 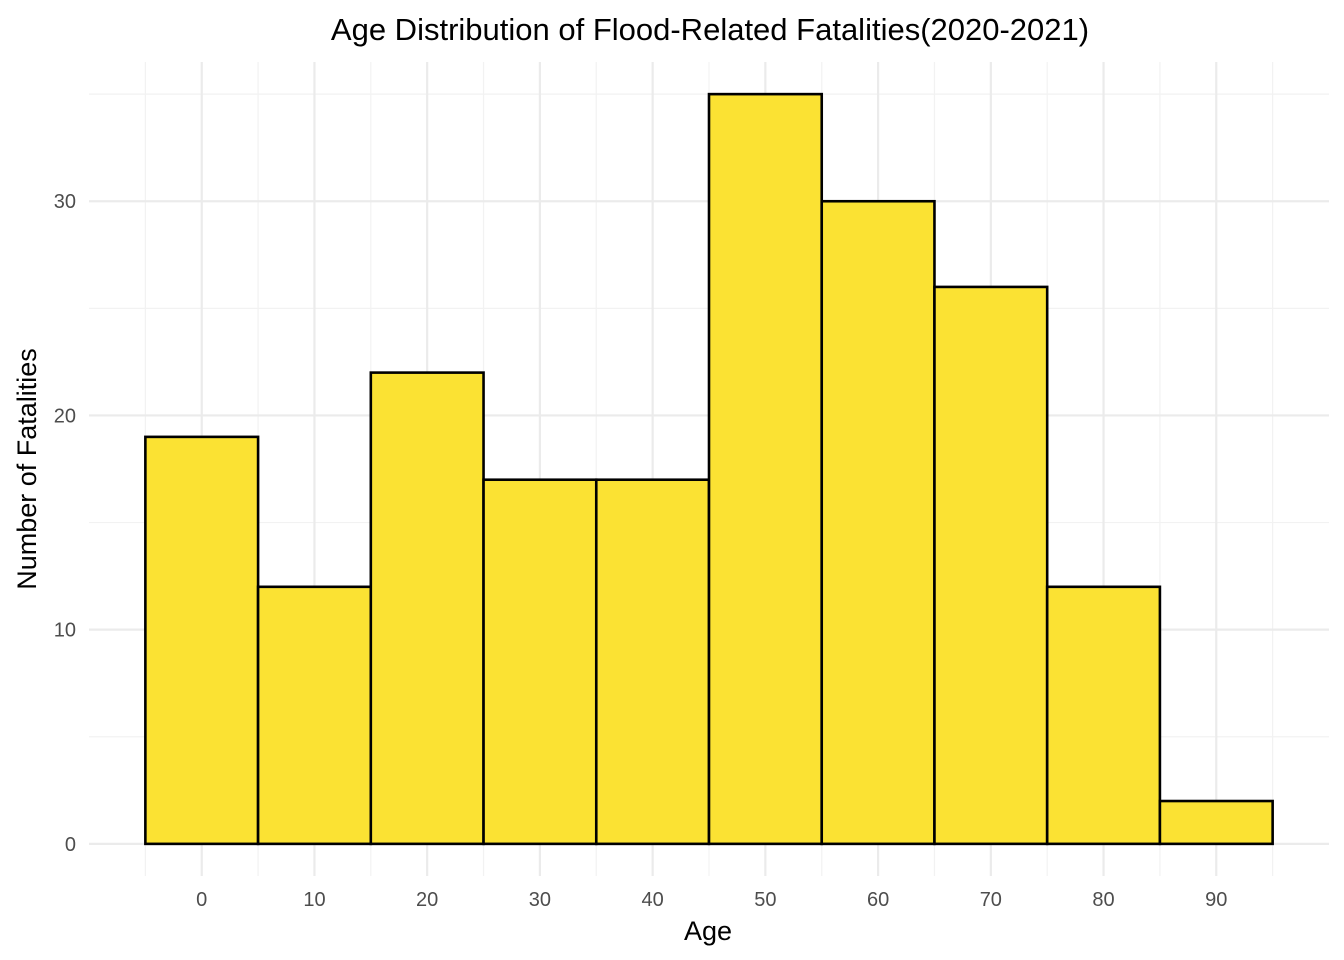 What do you see at coordinates (27, 469) in the screenshot?
I see `y-axis-title: Number of Fatalities` at bounding box center [27, 469].